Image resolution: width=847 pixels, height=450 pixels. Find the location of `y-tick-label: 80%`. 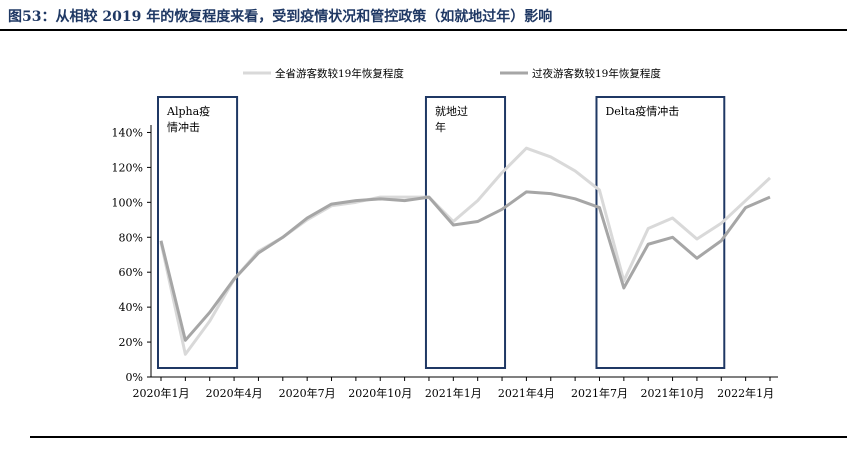

y-tick-label: 80% is located at coordinates (131, 237).